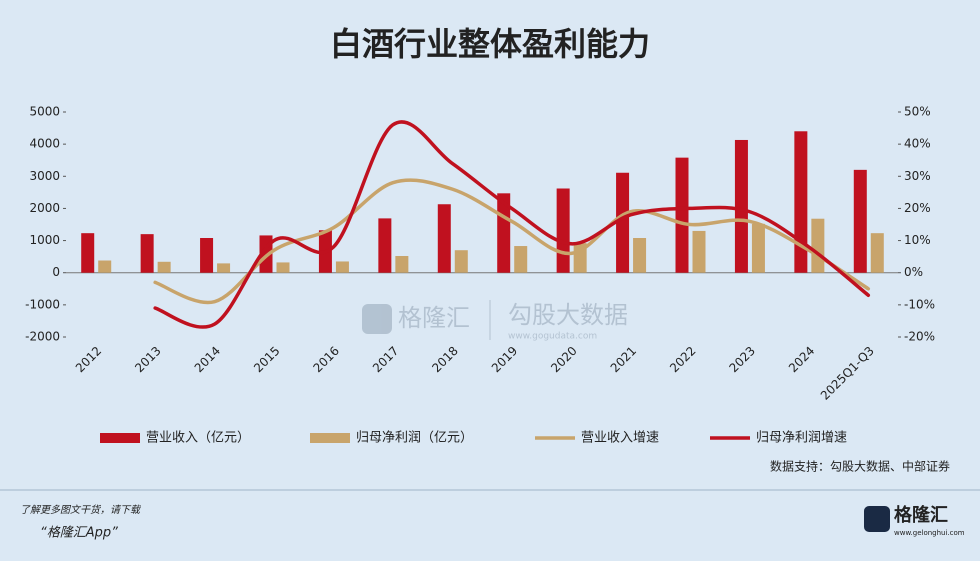 This screenshot has height=561, width=980. I want to click on watermark-left: 格隆汇, so click(434, 318).